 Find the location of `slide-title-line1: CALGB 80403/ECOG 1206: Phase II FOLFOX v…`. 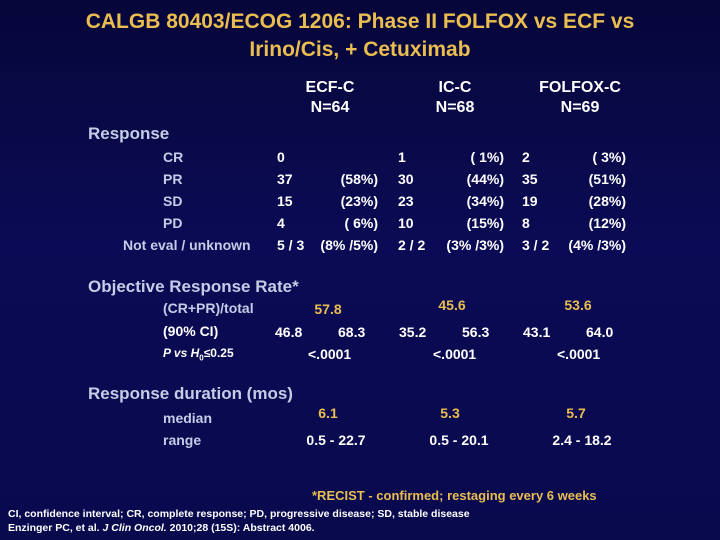

slide-title-line1: CALGB 80403/ECOG 1206: Phase II FOLFOX v… is located at coordinates (360, 21).